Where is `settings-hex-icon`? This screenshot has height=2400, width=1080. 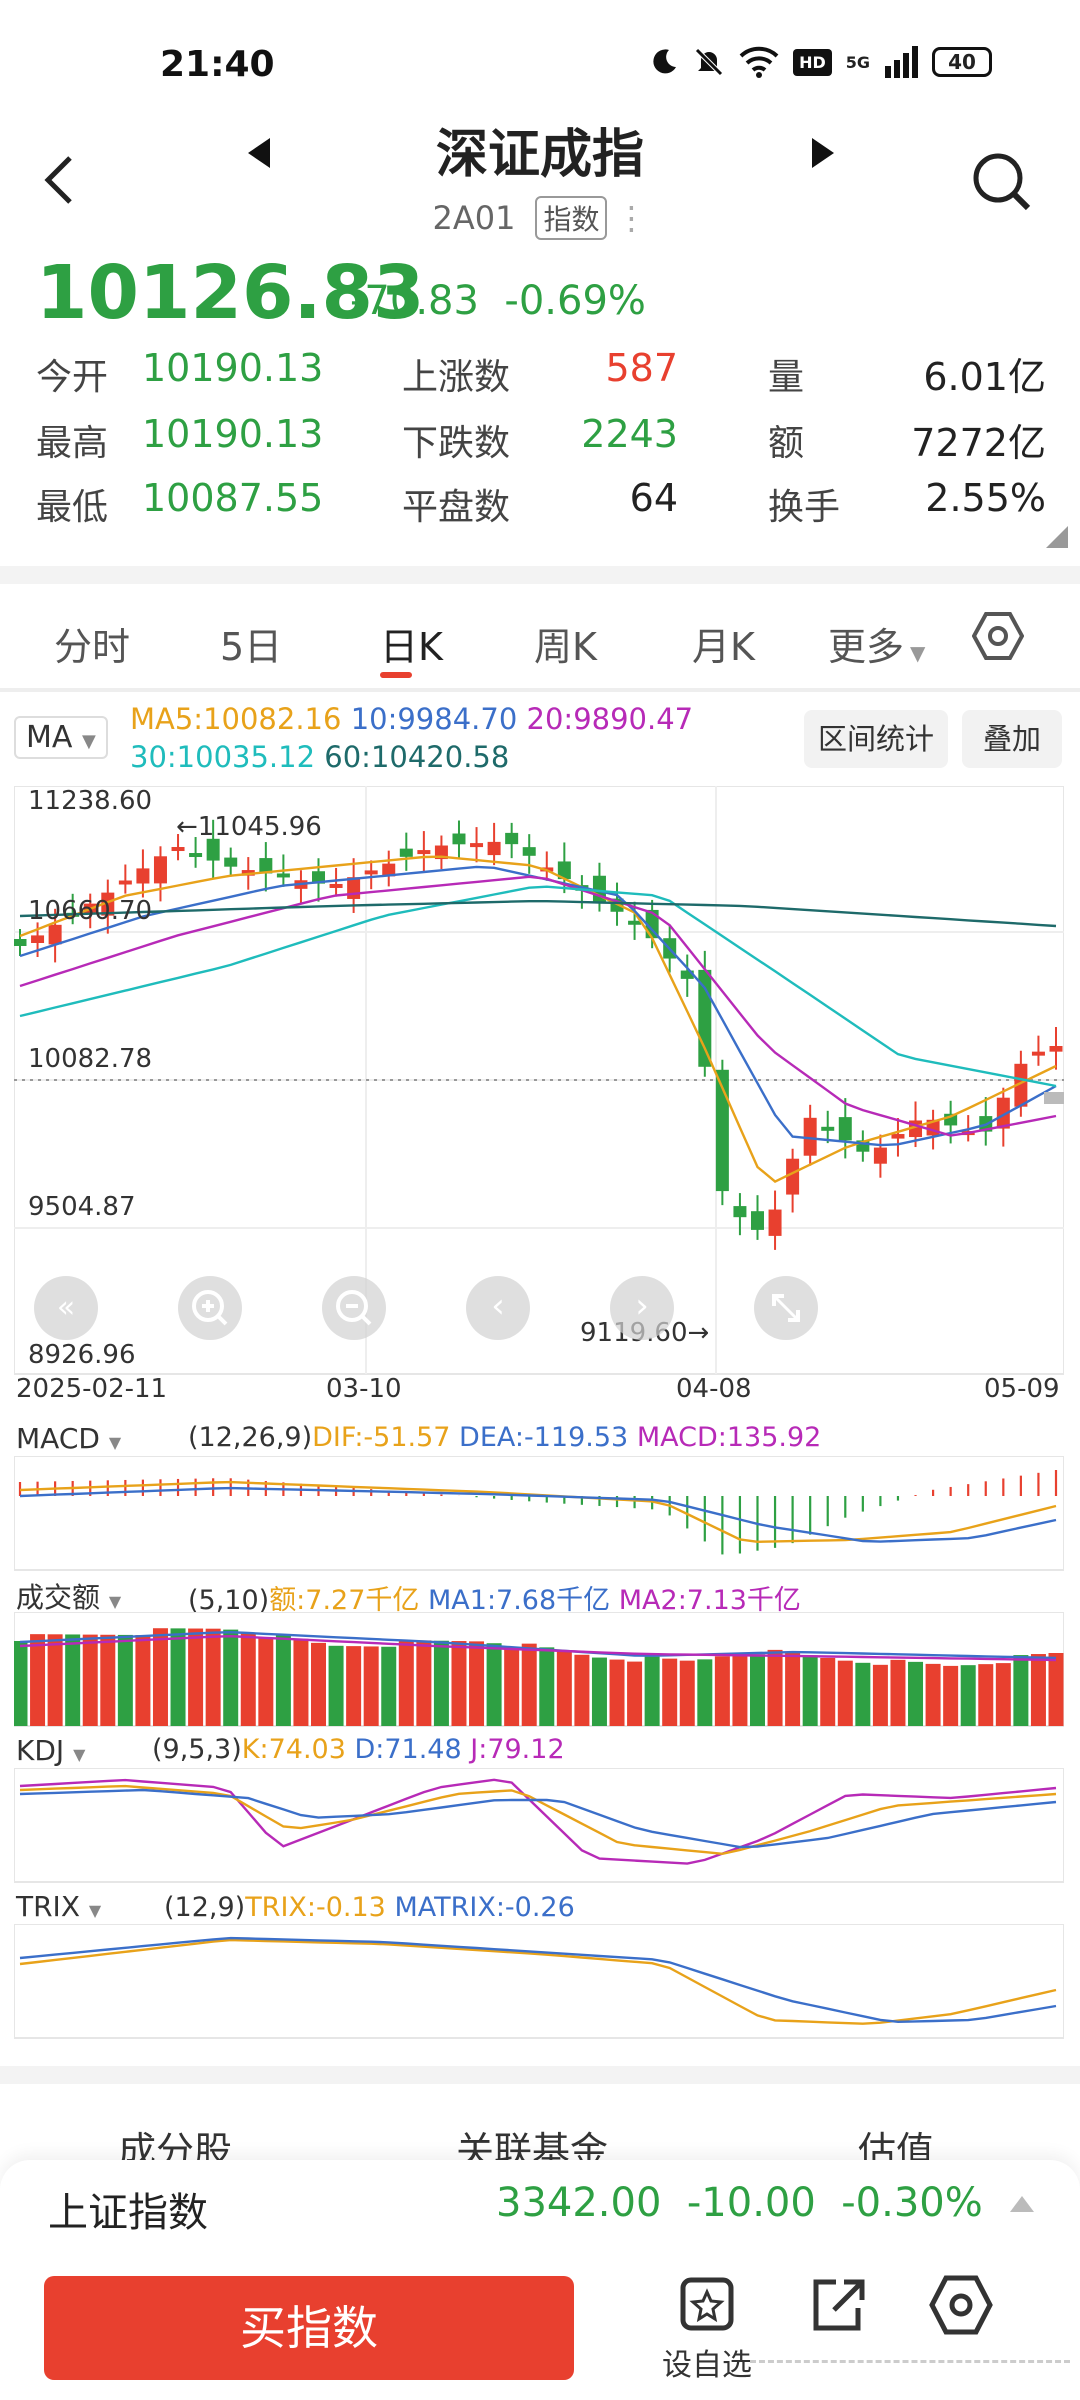
settings-hex-icon is located at coordinates (998, 636).